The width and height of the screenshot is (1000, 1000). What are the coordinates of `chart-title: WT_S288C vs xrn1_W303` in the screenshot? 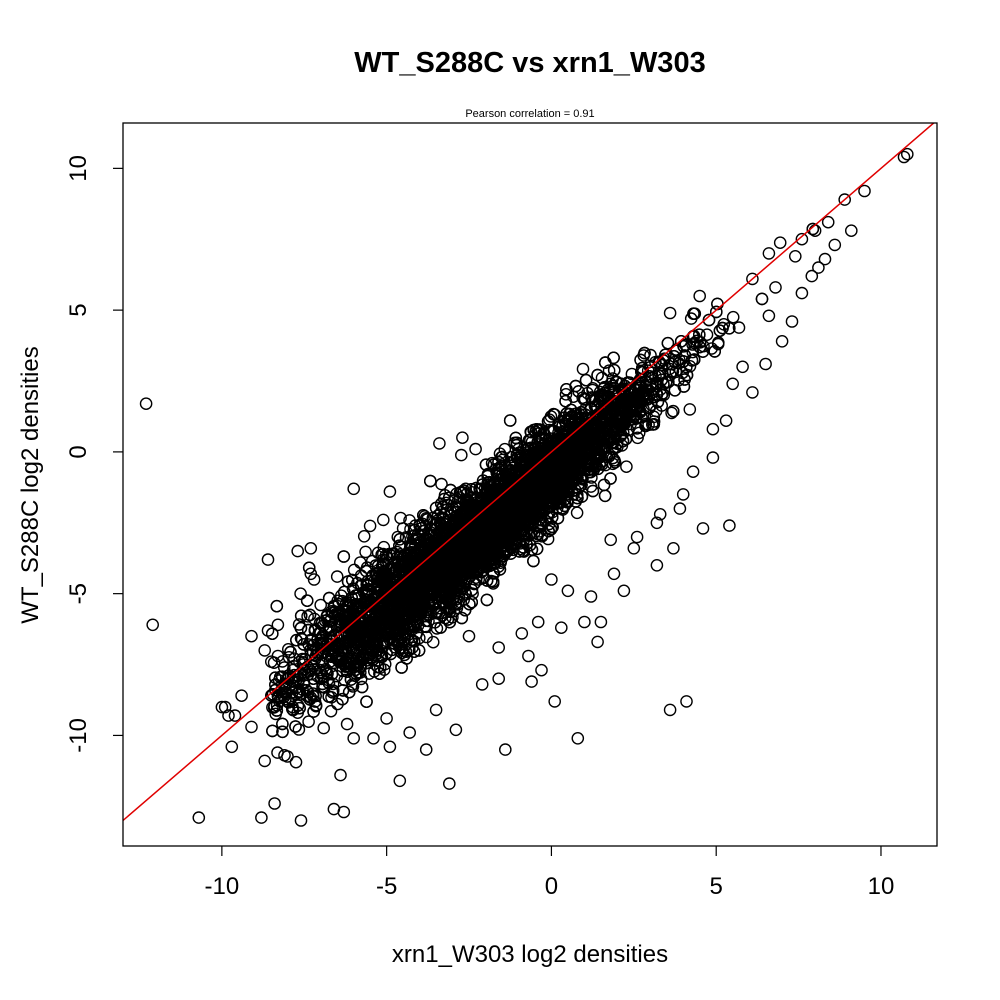 It's located at (529, 63).